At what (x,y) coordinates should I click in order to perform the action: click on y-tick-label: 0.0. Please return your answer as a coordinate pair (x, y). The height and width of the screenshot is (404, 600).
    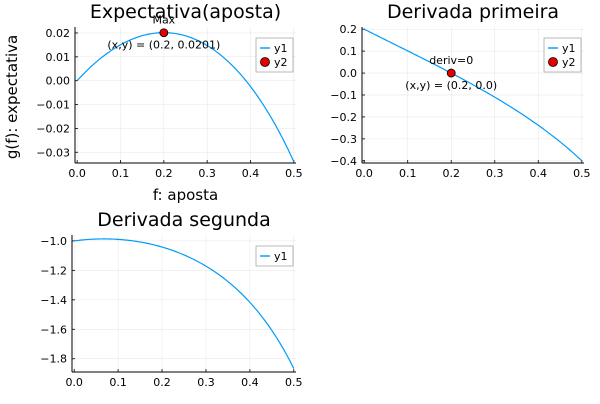
    Looking at the image, I should click on (349, 73).